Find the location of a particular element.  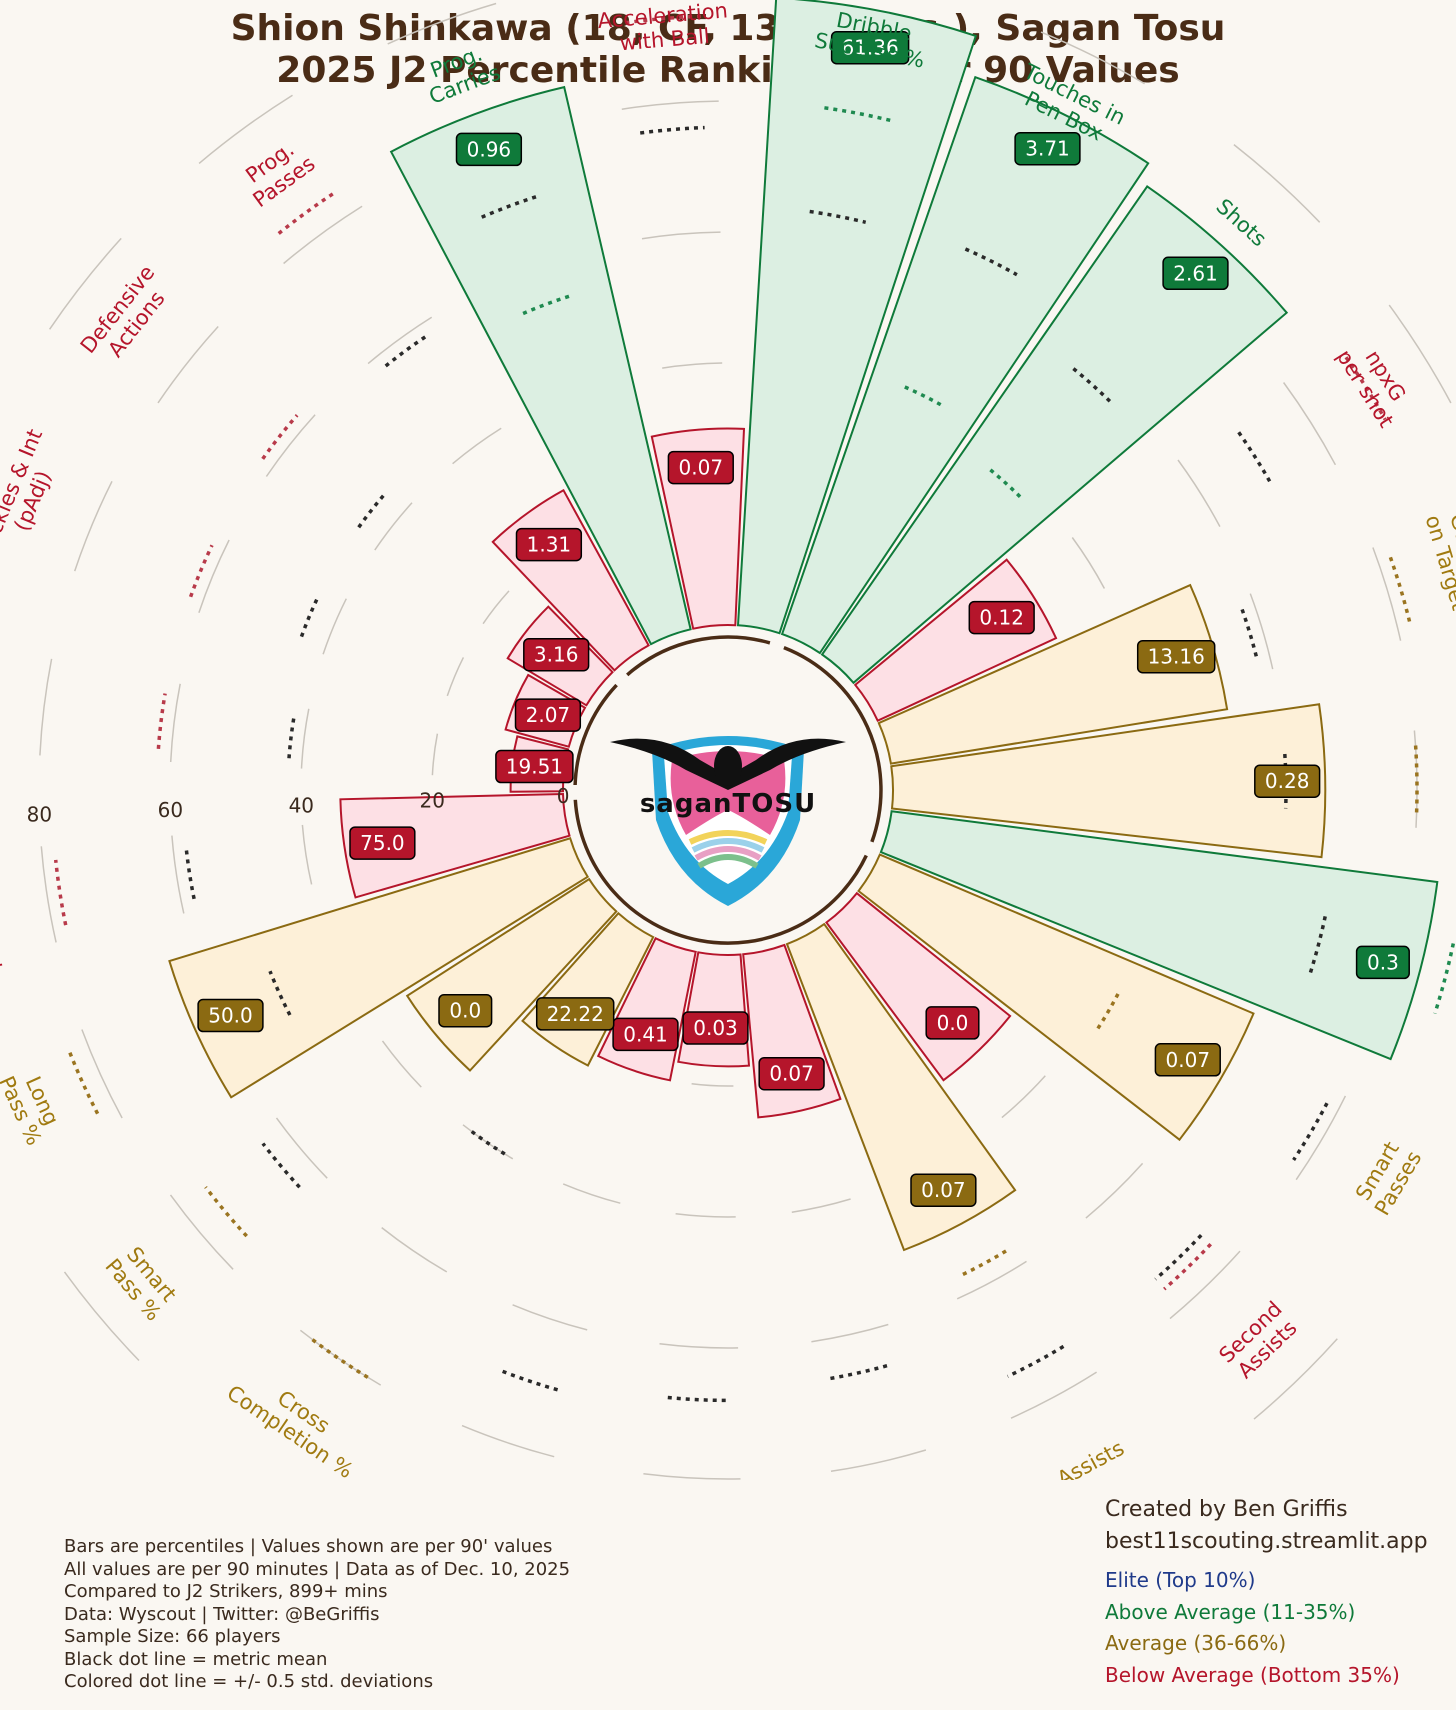

value-label-text: 0.0 is located at coordinates (953, 1023).